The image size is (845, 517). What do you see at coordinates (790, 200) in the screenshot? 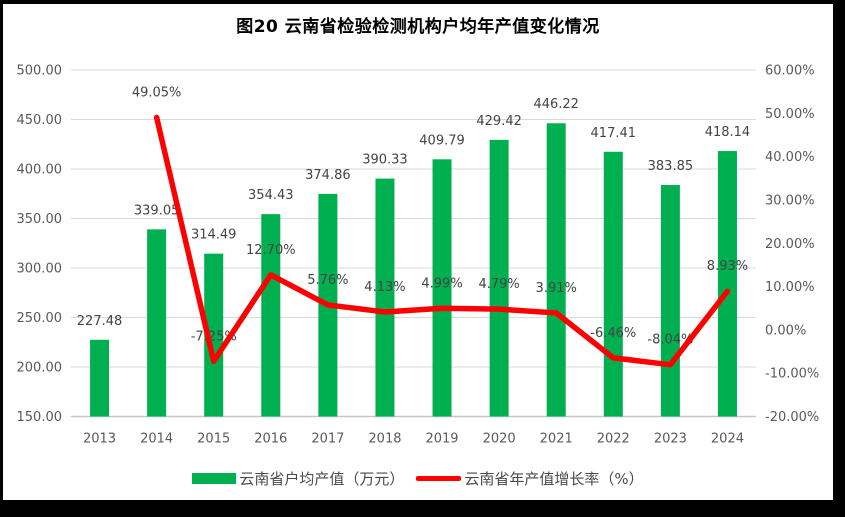
I see `right-axis-tick-label: 30.00%` at bounding box center [790, 200].